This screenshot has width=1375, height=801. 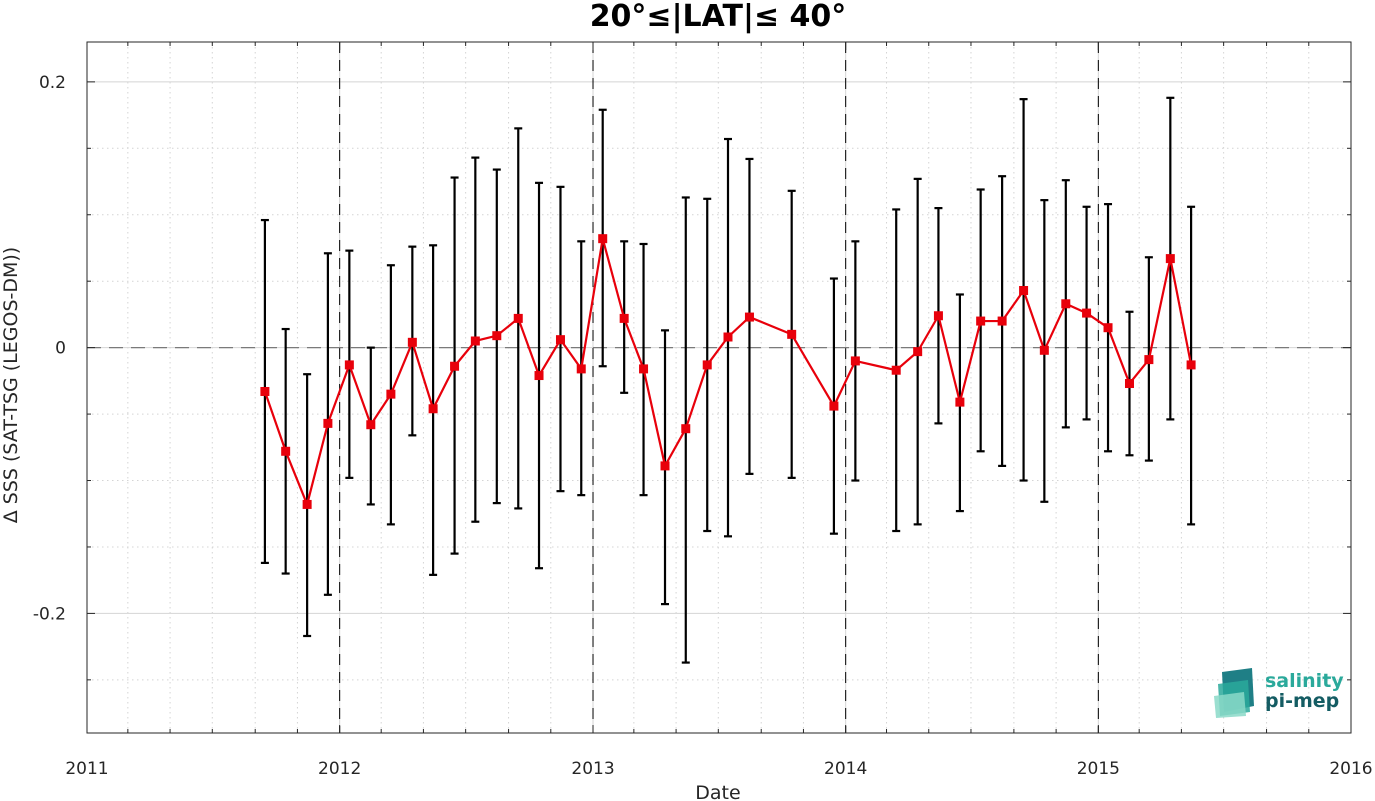 I want to click on chart-title: 20°≤|LAT|≤ 40°, so click(x=718, y=17).